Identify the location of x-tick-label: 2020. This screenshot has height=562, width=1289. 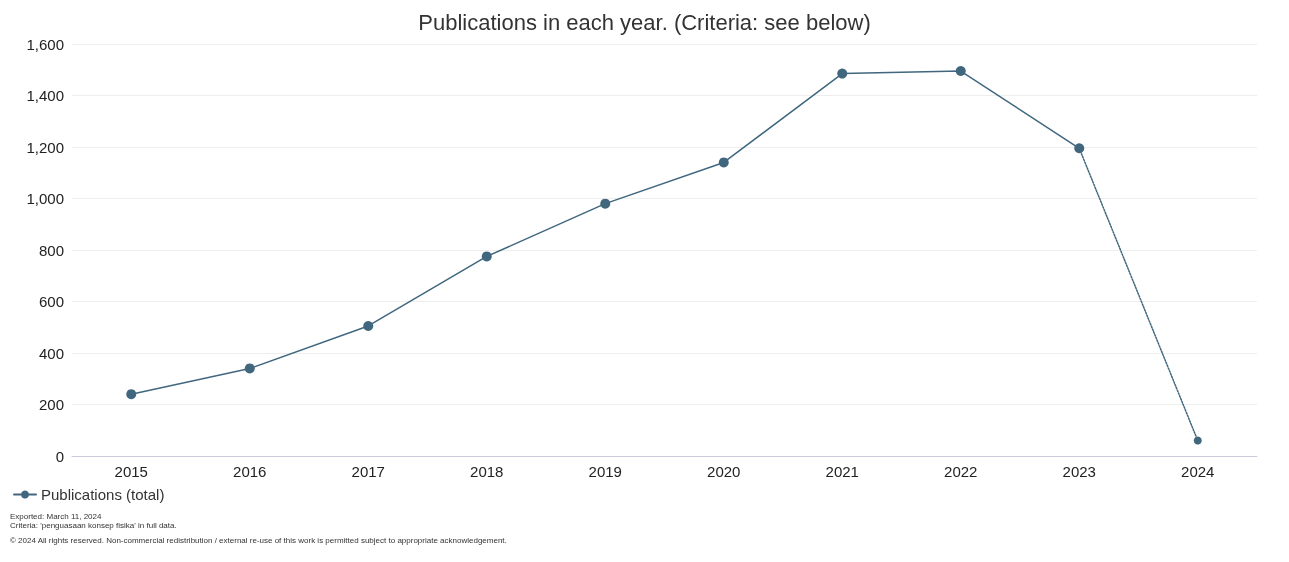
(724, 471).